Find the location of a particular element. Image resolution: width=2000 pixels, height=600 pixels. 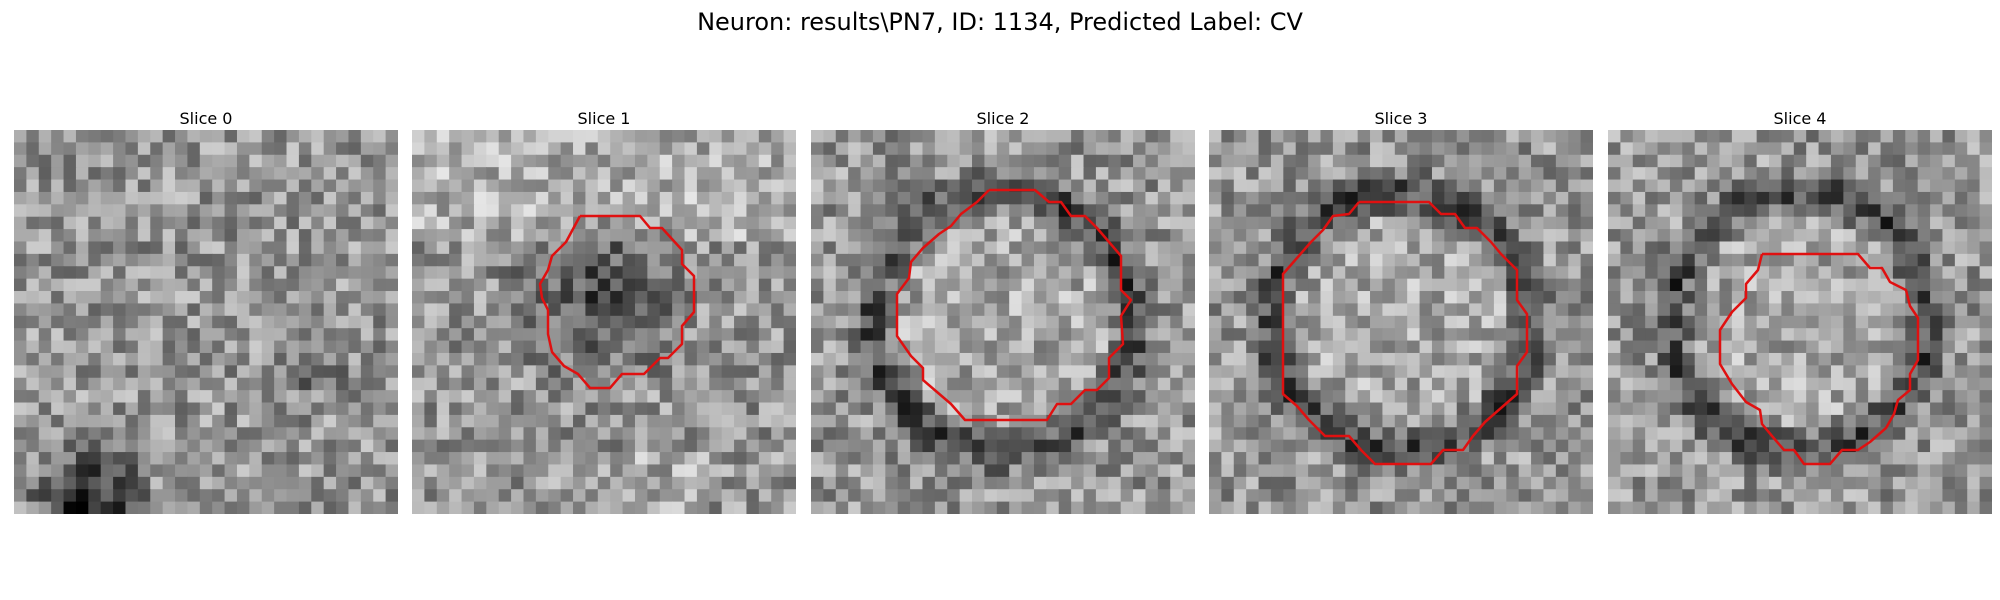

slice-title: Slice 3 is located at coordinates (1401, 119).